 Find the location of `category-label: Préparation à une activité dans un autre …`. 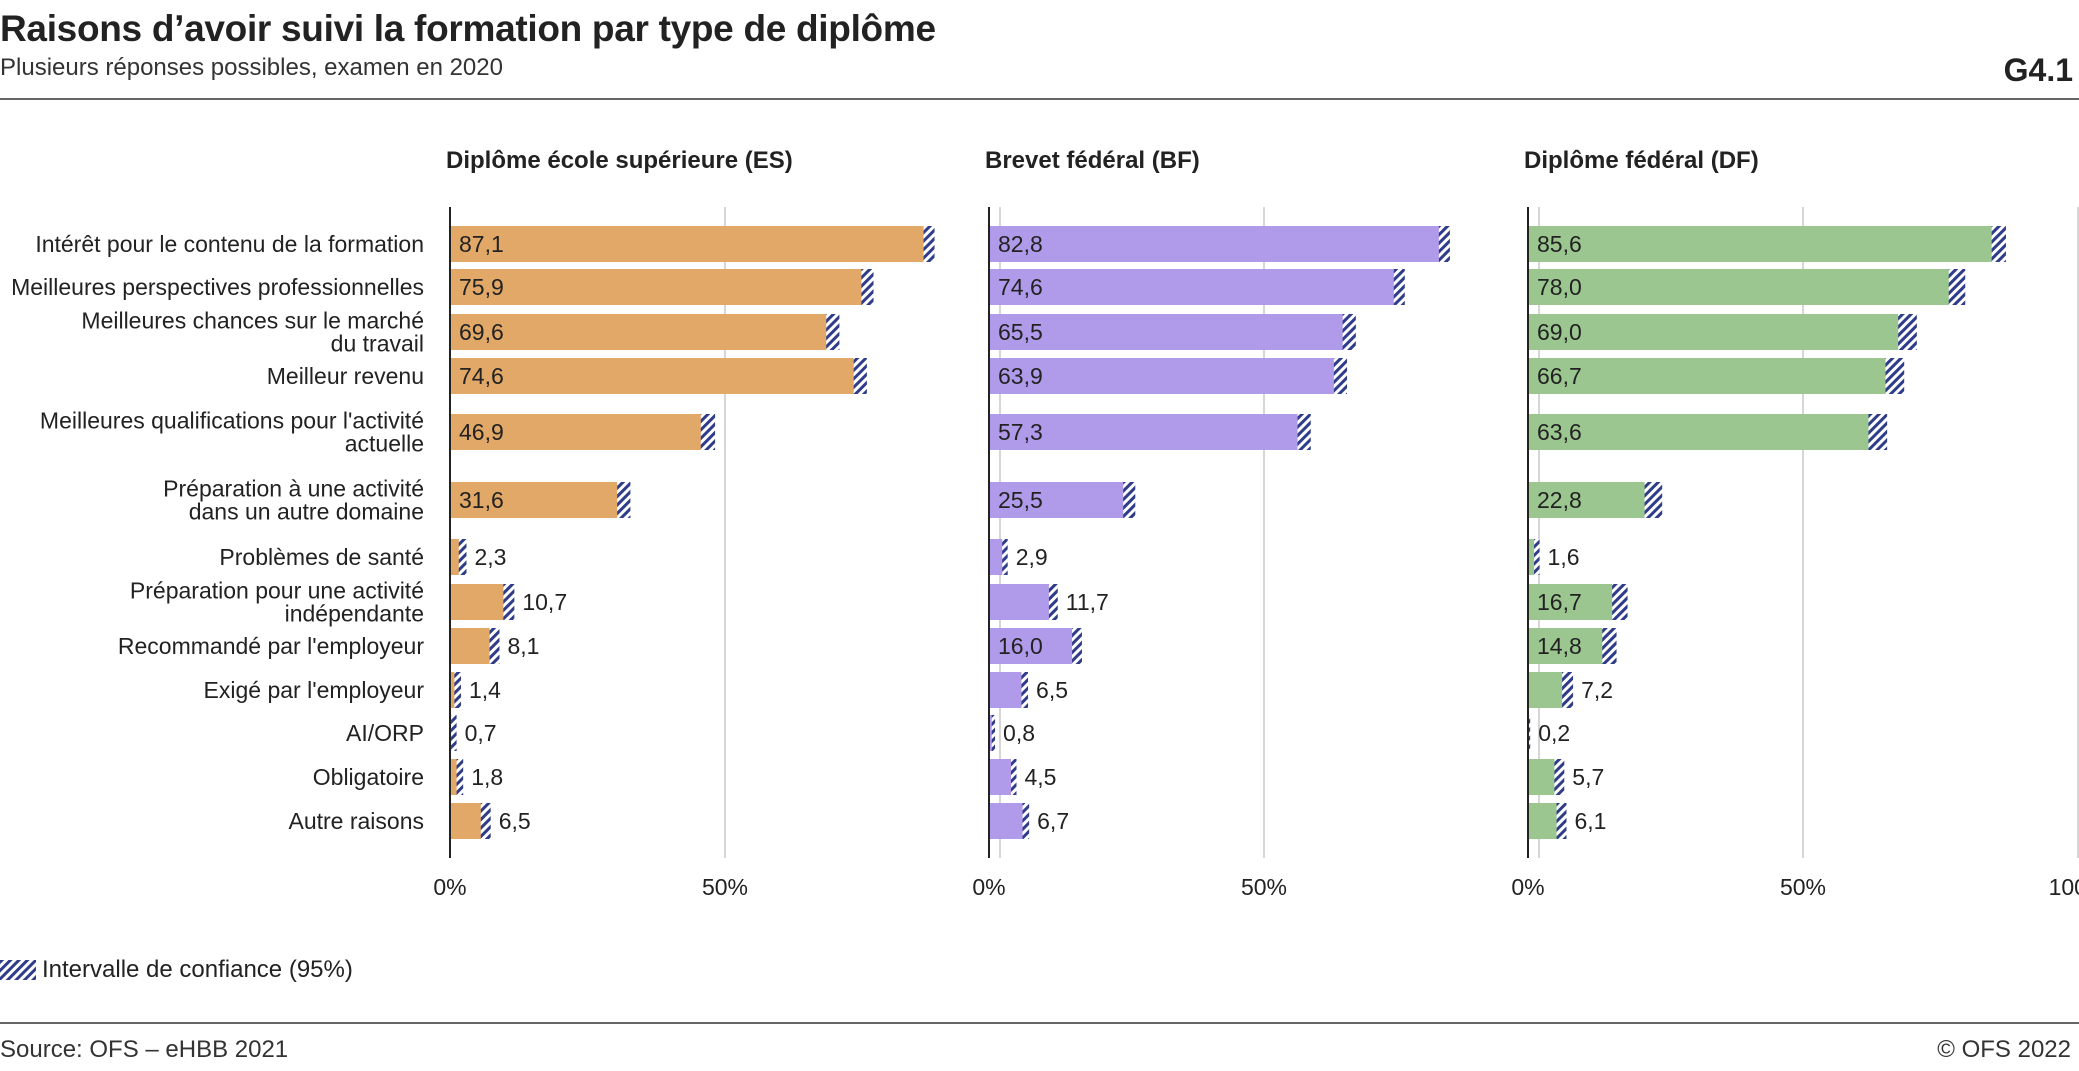

category-label: Préparation à une activité dans un autre … is located at coordinates (293, 500).